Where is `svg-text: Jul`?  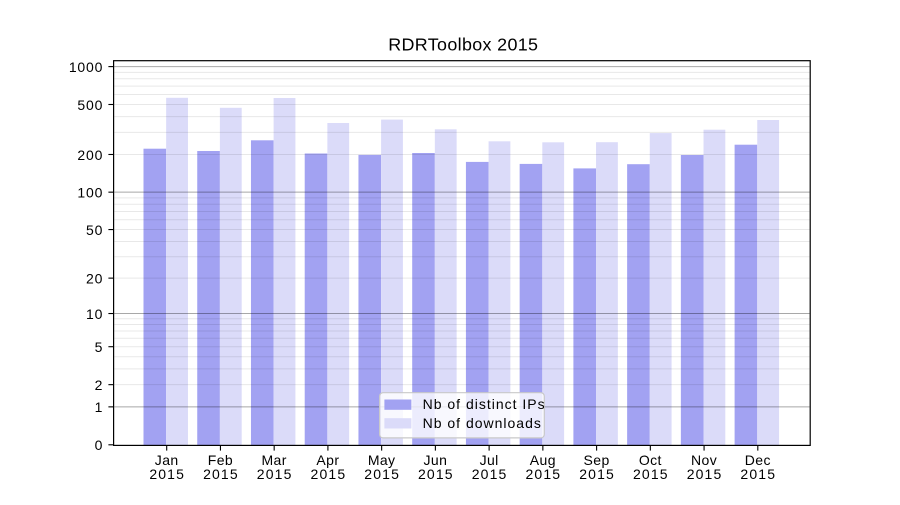 svg-text: Jul is located at coordinates (489, 460).